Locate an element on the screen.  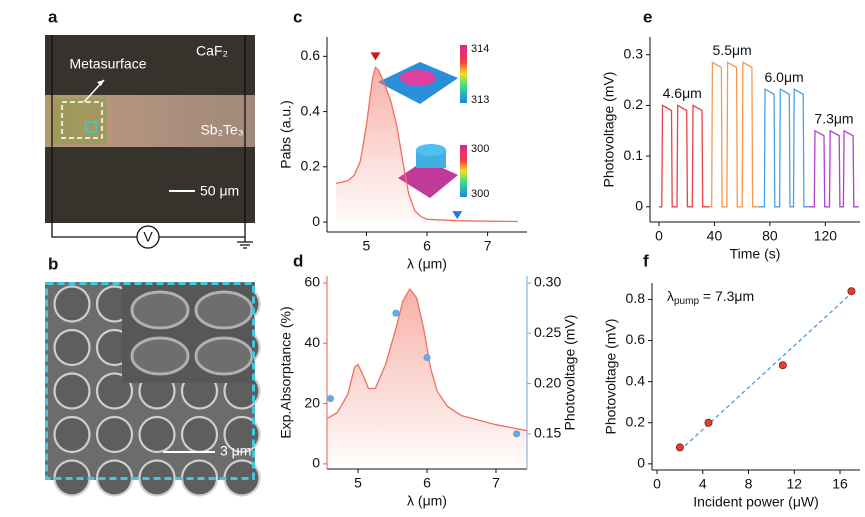
cyan-box is located at coordinates (91, 127).